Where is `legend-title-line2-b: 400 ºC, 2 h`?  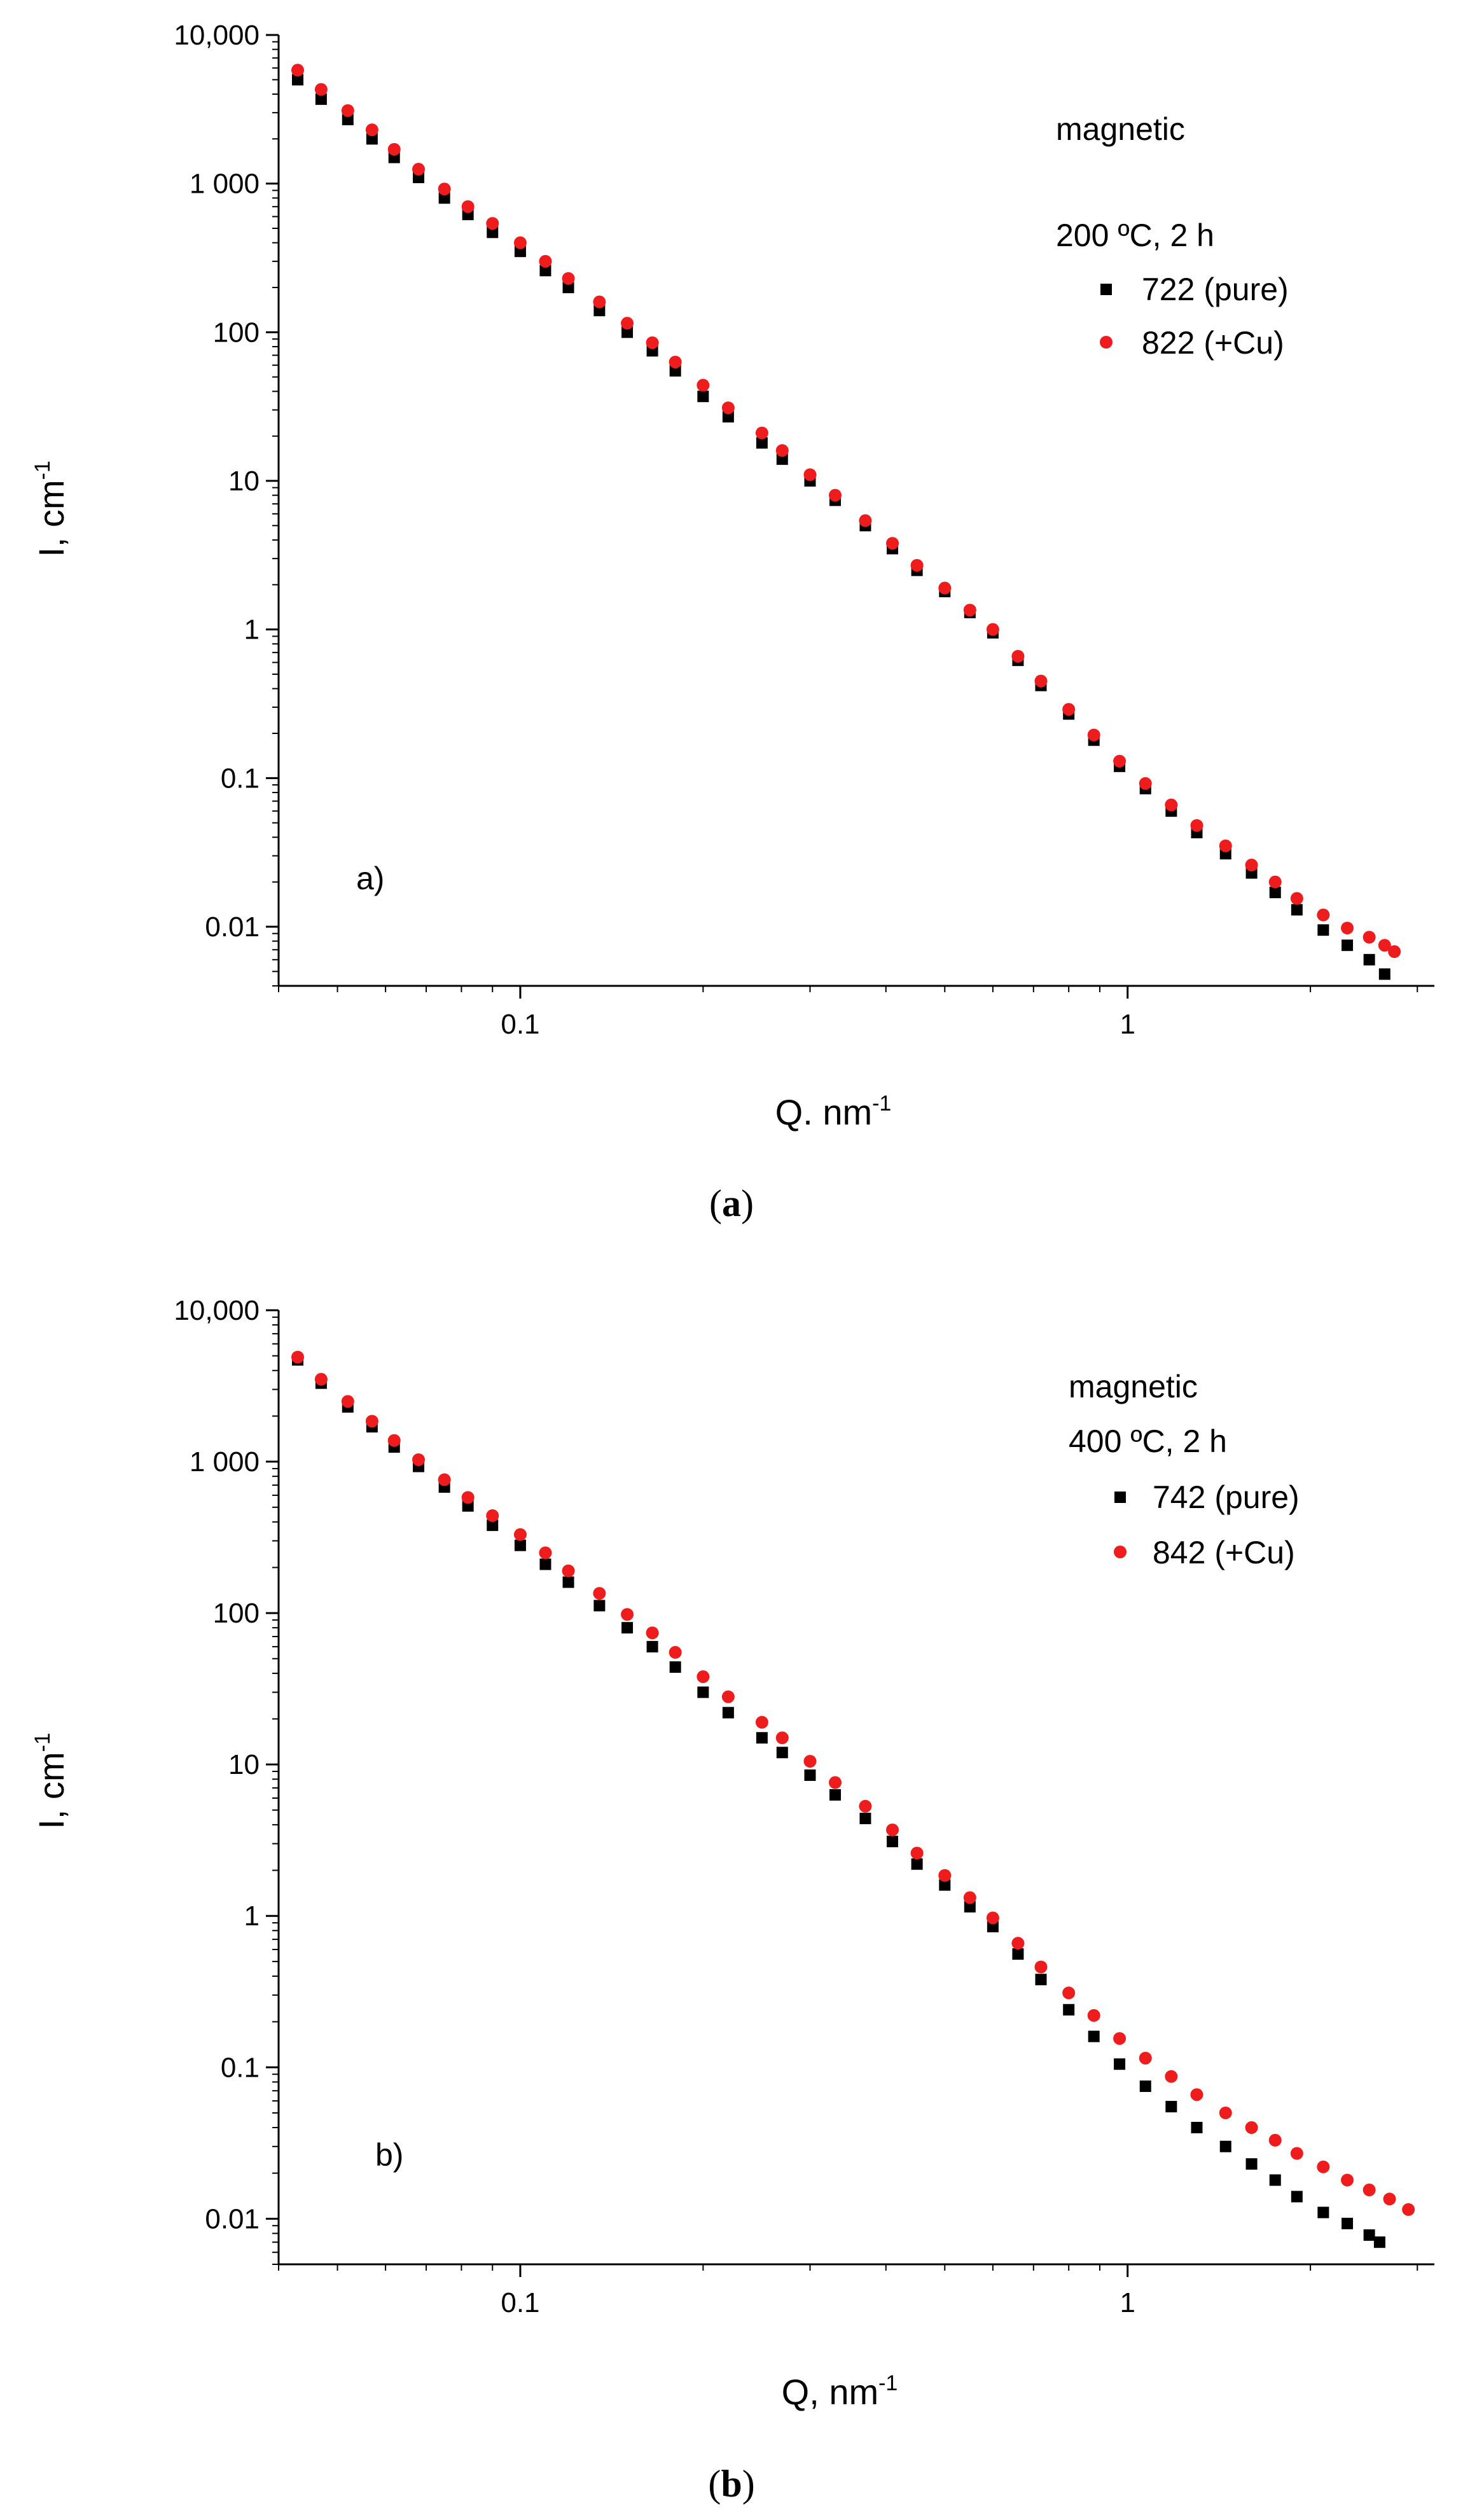 legend-title-line2-b: 400 ºC, 2 h is located at coordinates (1148, 1441).